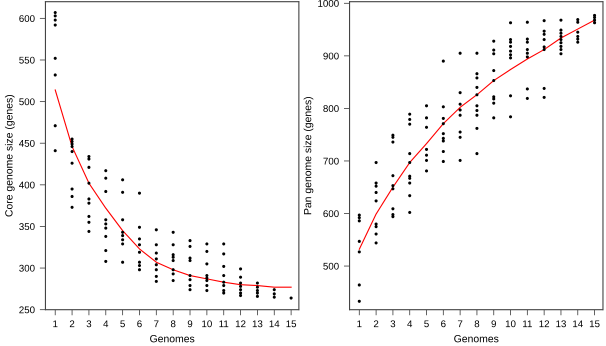 This screenshot has width=606, height=346. I want to click on y-tick-label: 350, so click(27, 226).